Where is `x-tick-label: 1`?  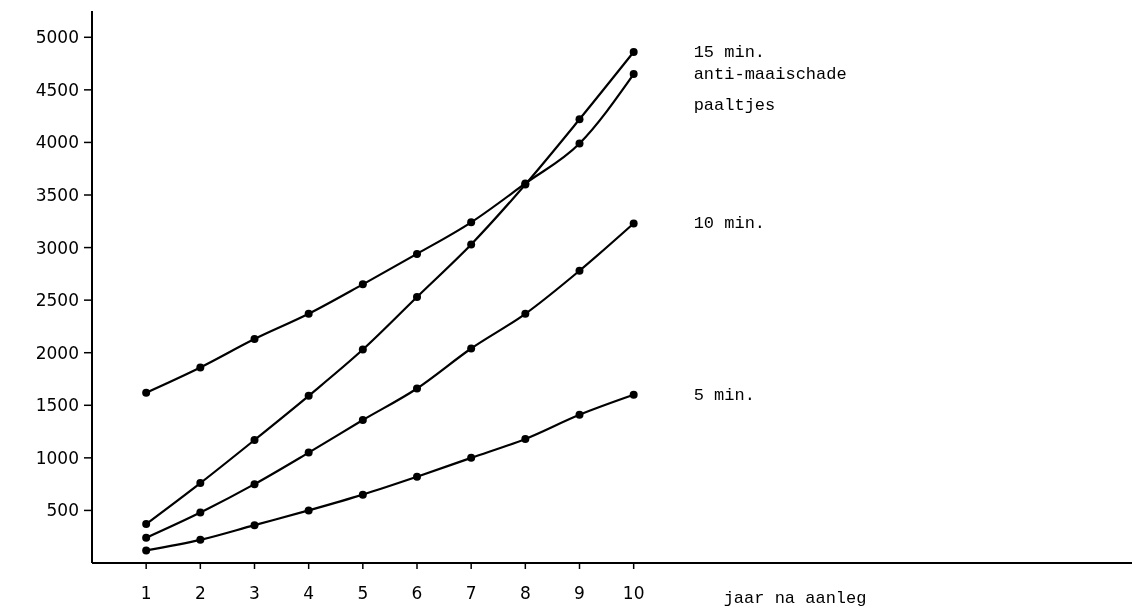 x-tick-label: 1 is located at coordinates (146, 593).